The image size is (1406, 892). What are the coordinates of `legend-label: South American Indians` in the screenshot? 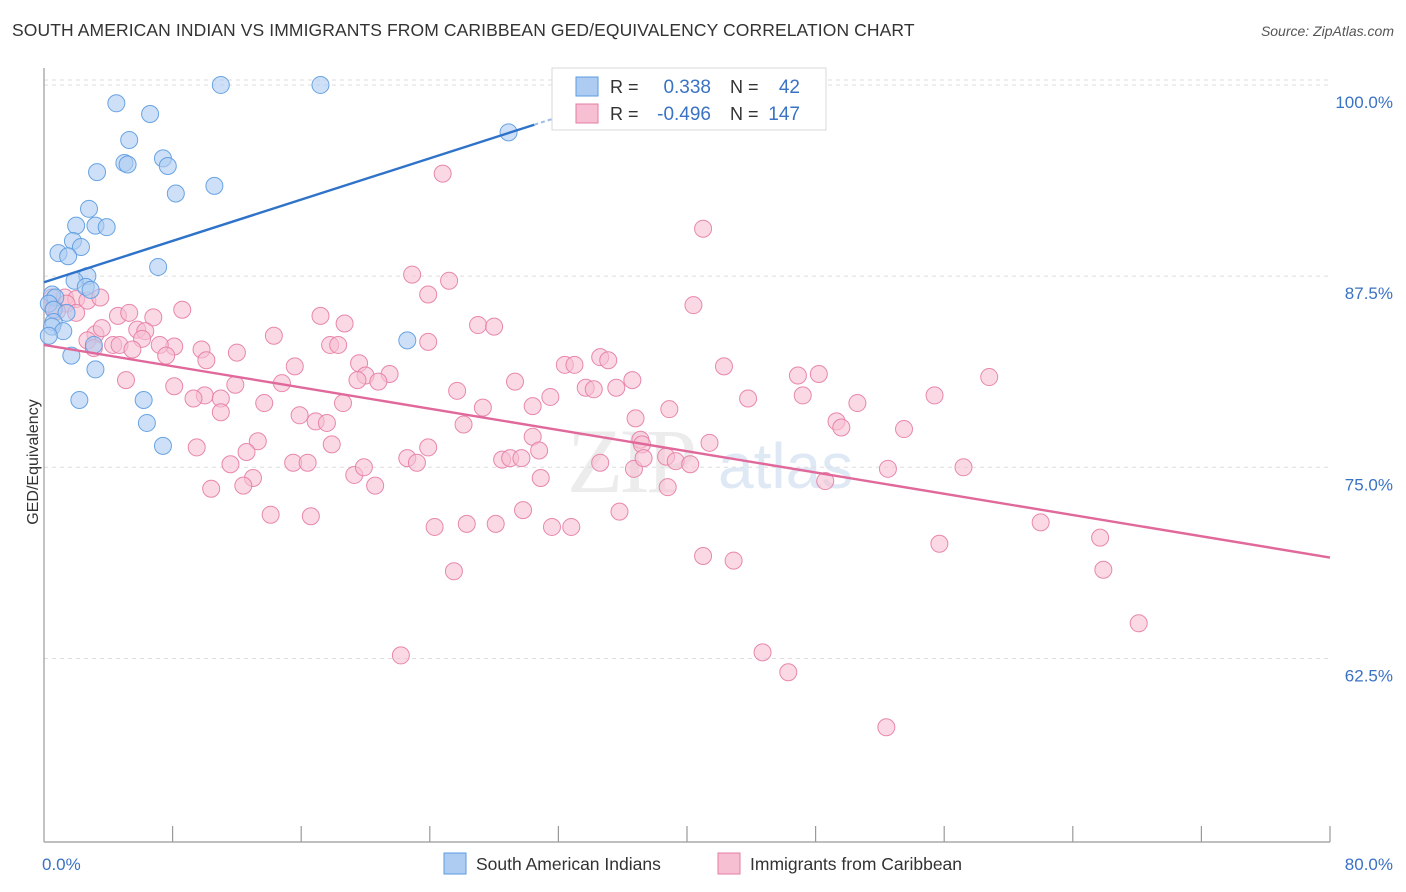 It's located at (568, 864).